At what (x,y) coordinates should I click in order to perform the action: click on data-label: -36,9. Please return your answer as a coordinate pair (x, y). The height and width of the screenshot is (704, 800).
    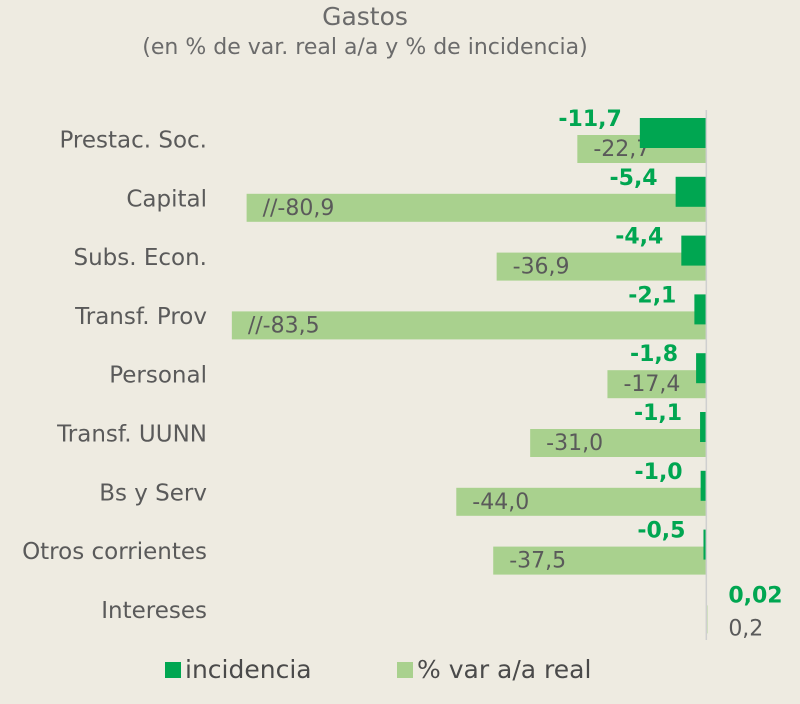
    Looking at the image, I should click on (541, 267).